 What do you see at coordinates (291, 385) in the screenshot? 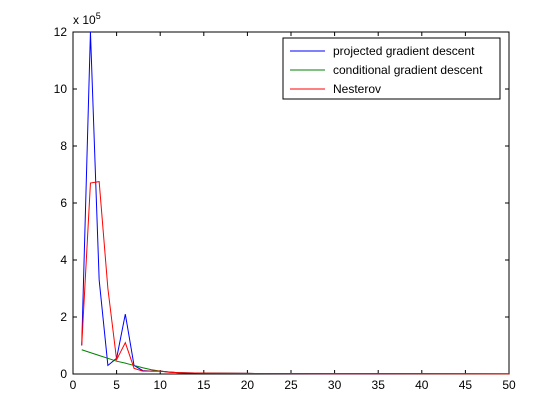
I see `x-tick-label: 25` at bounding box center [291, 385].